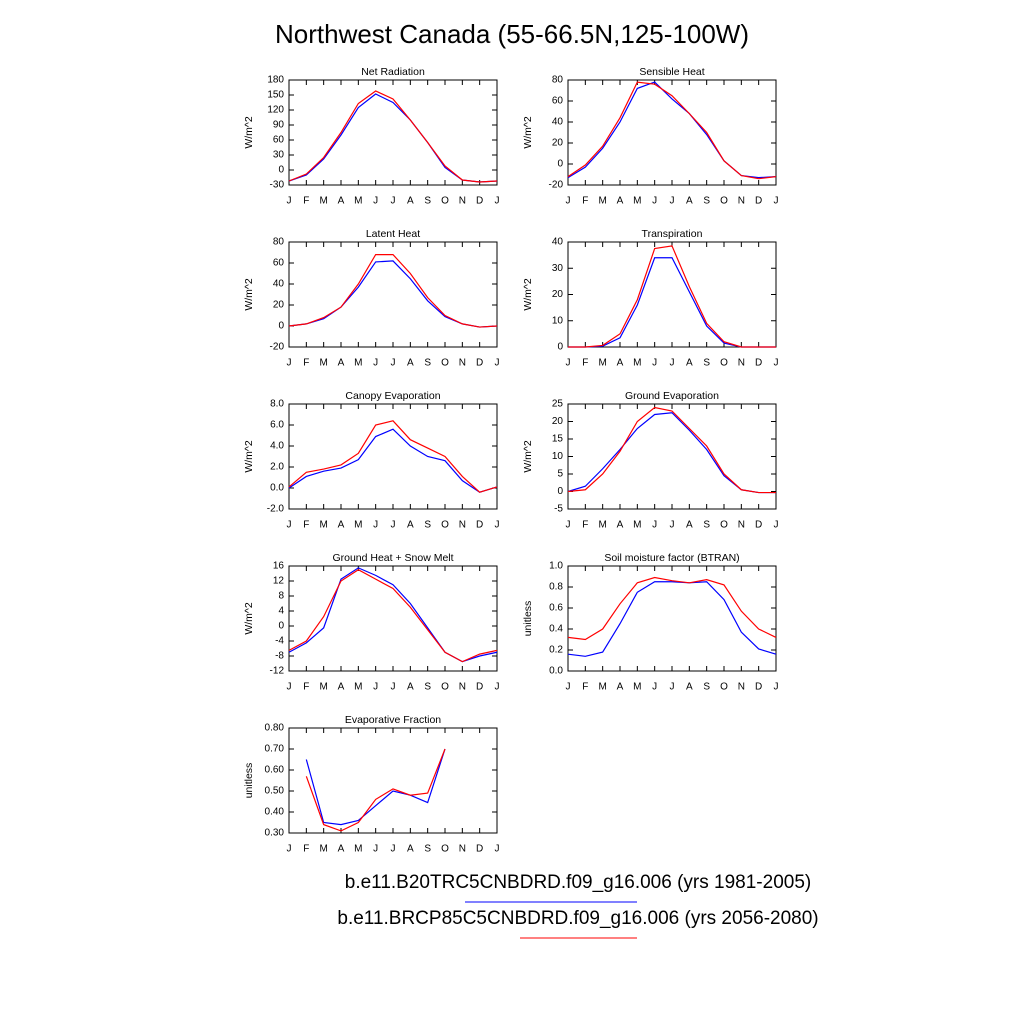  What do you see at coordinates (556, 629) in the screenshot?
I see `y-tick-label: 0.4` at bounding box center [556, 629].